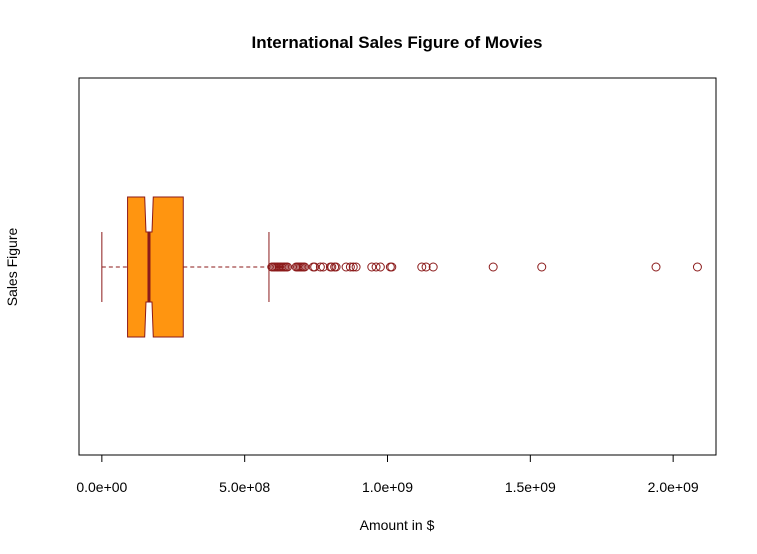 This screenshot has width=757, height=554. What do you see at coordinates (155, 267) in the screenshot?
I see `notched-box` at bounding box center [155, 267].